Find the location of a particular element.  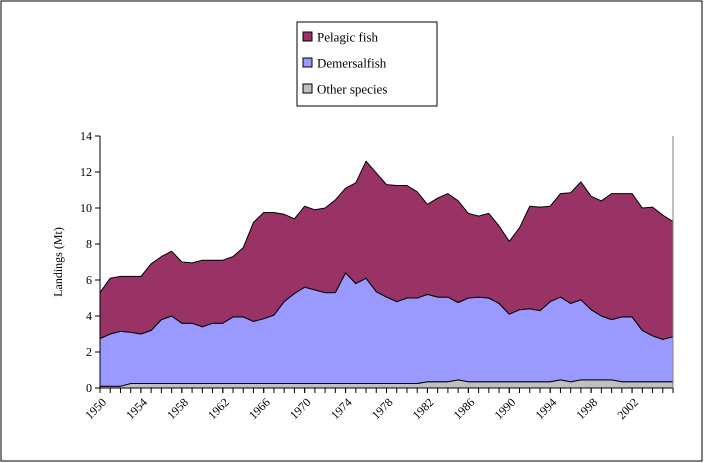

legend-label: Pelagic fish is located at coordinates (348, 37).